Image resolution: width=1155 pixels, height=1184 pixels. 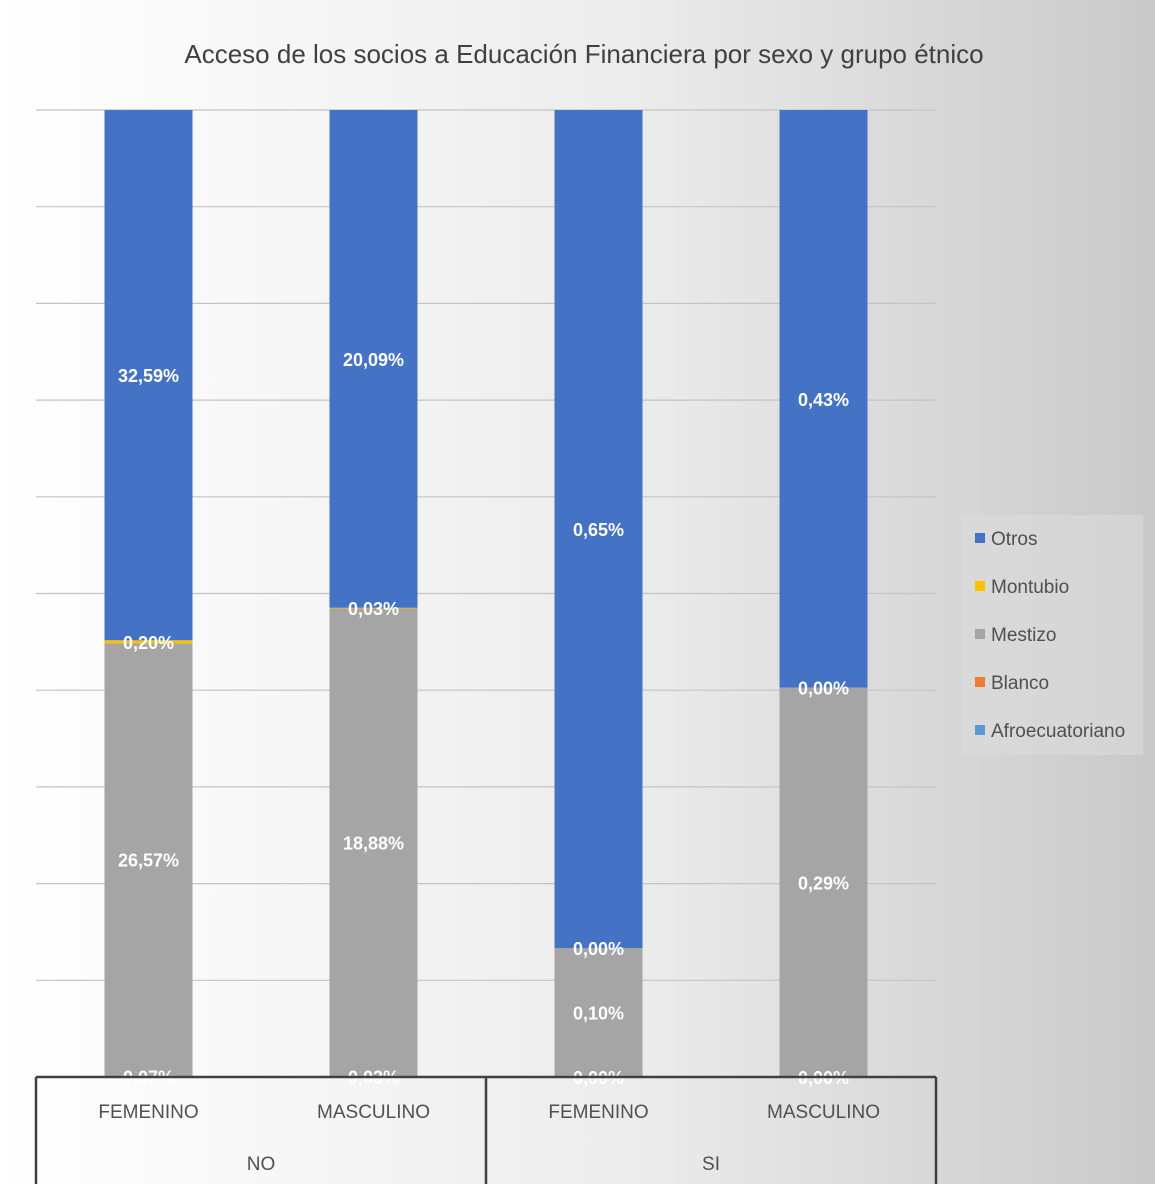 I want to click on x-group-label: SI, so click(x=711, y=1164).